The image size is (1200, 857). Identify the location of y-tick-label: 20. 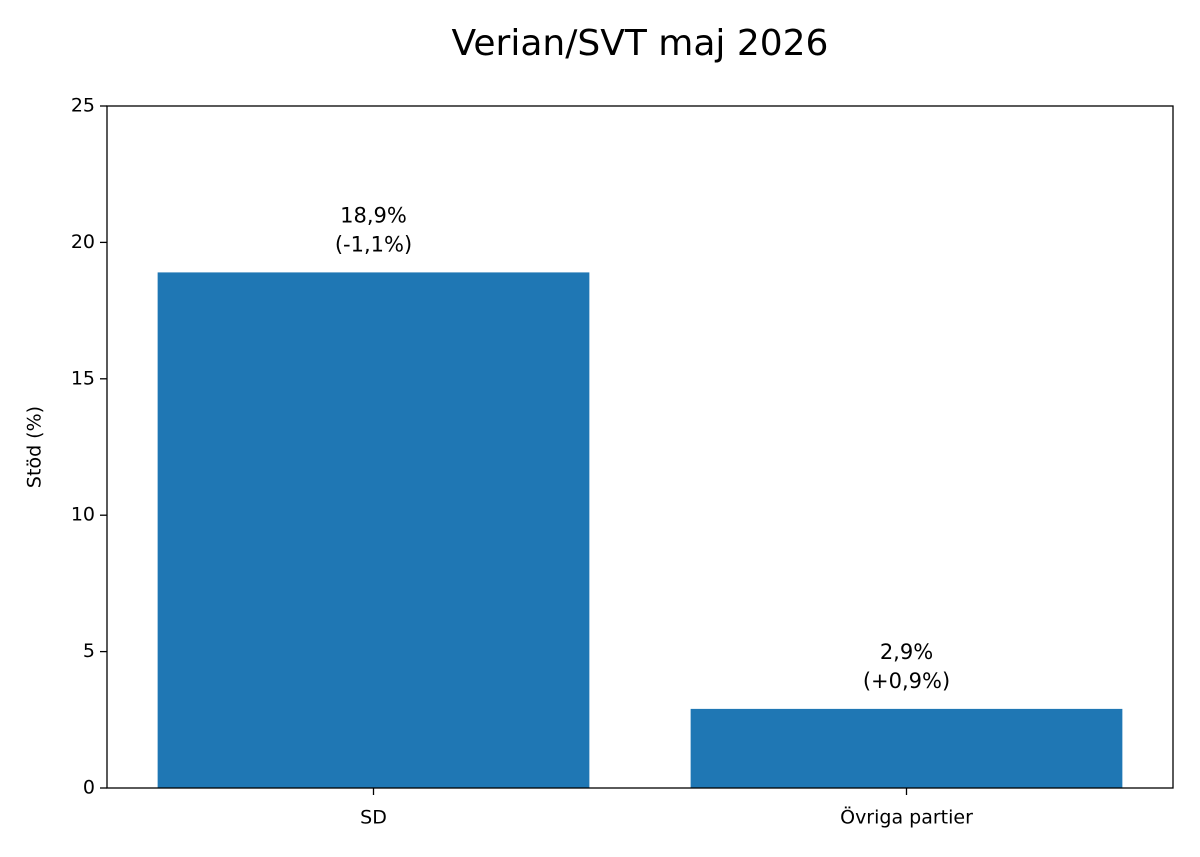
(83, 242).